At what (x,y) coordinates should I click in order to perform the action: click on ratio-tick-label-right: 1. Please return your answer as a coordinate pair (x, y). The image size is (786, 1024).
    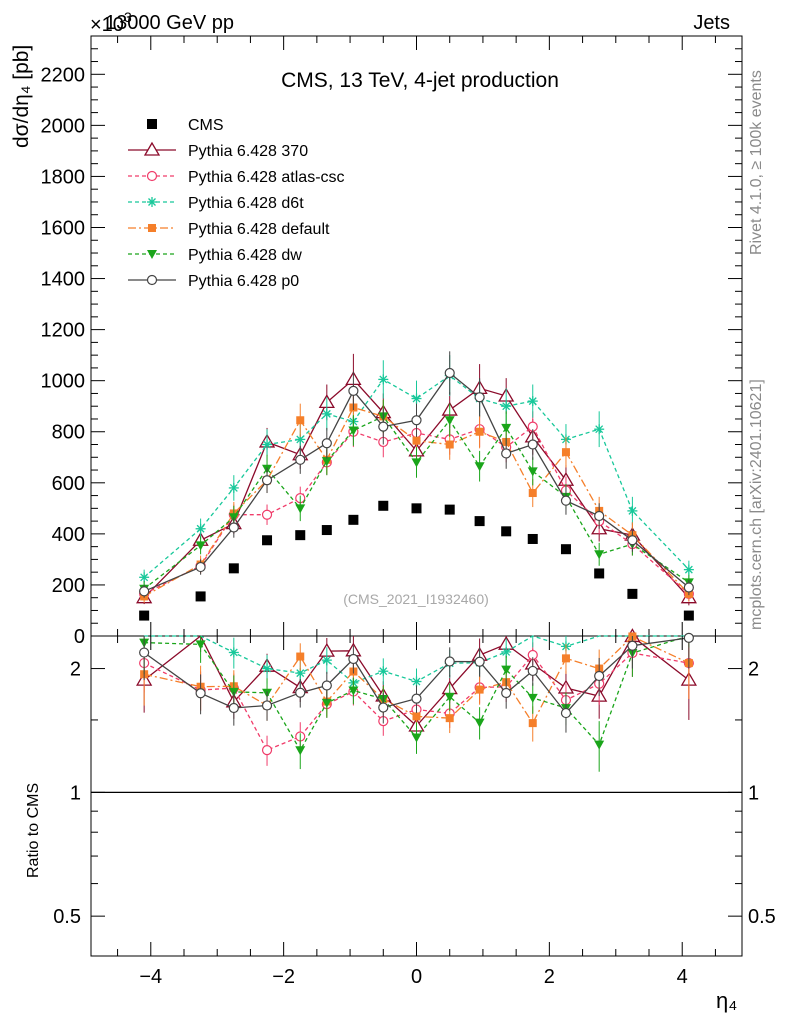
    Looking at the image, I should click on (753, 793).